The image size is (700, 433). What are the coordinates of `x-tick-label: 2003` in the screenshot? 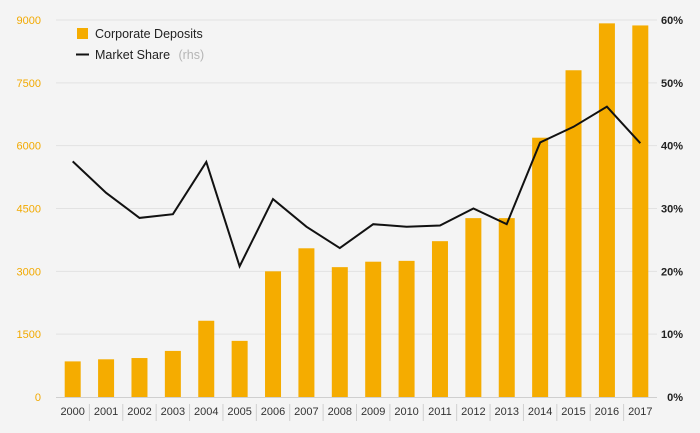 It's located at (173, 412).